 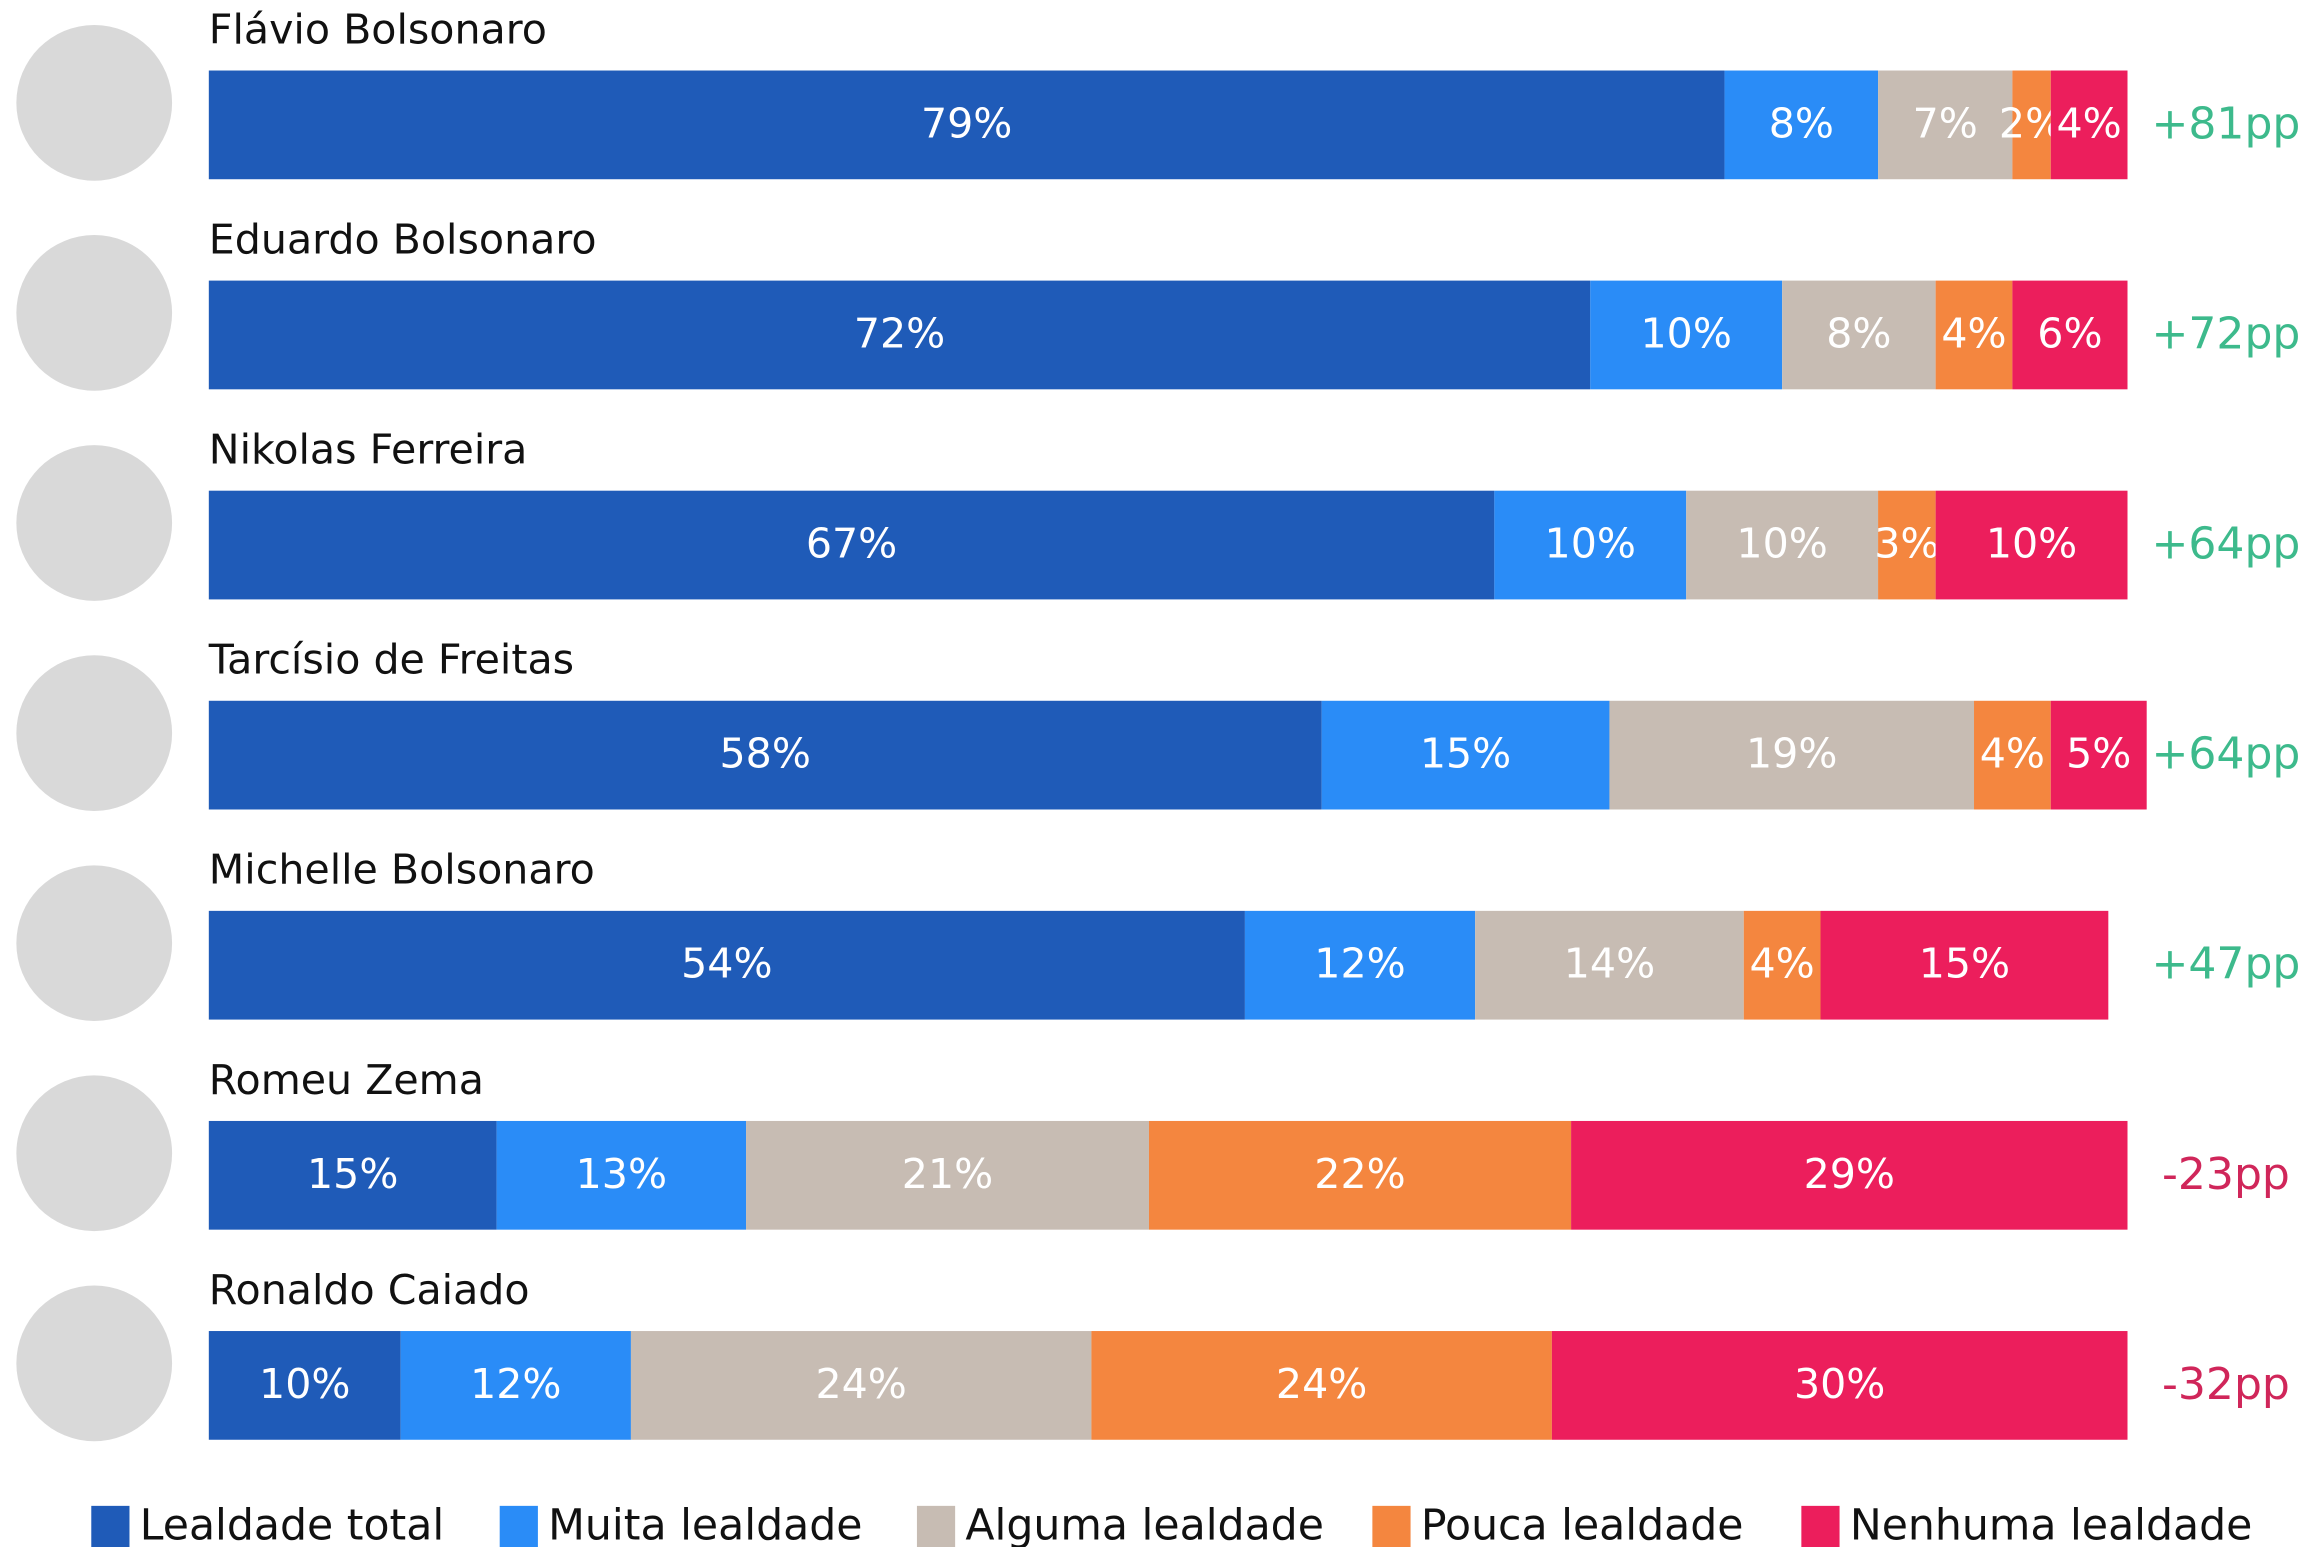 I want to click on data-label: 30%, so click(x=1839, y=1384).